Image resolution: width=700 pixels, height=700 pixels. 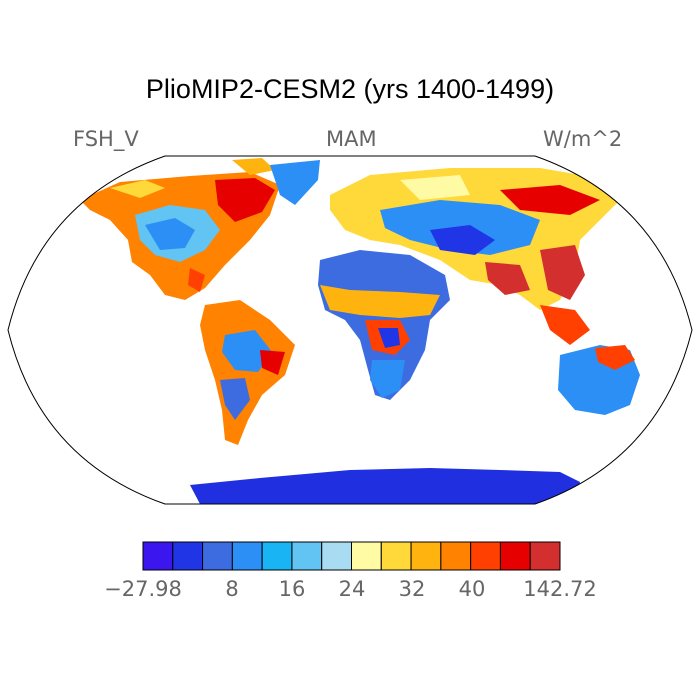 I want to click on variable-label: FSH_V, so click(x=106, y=139).